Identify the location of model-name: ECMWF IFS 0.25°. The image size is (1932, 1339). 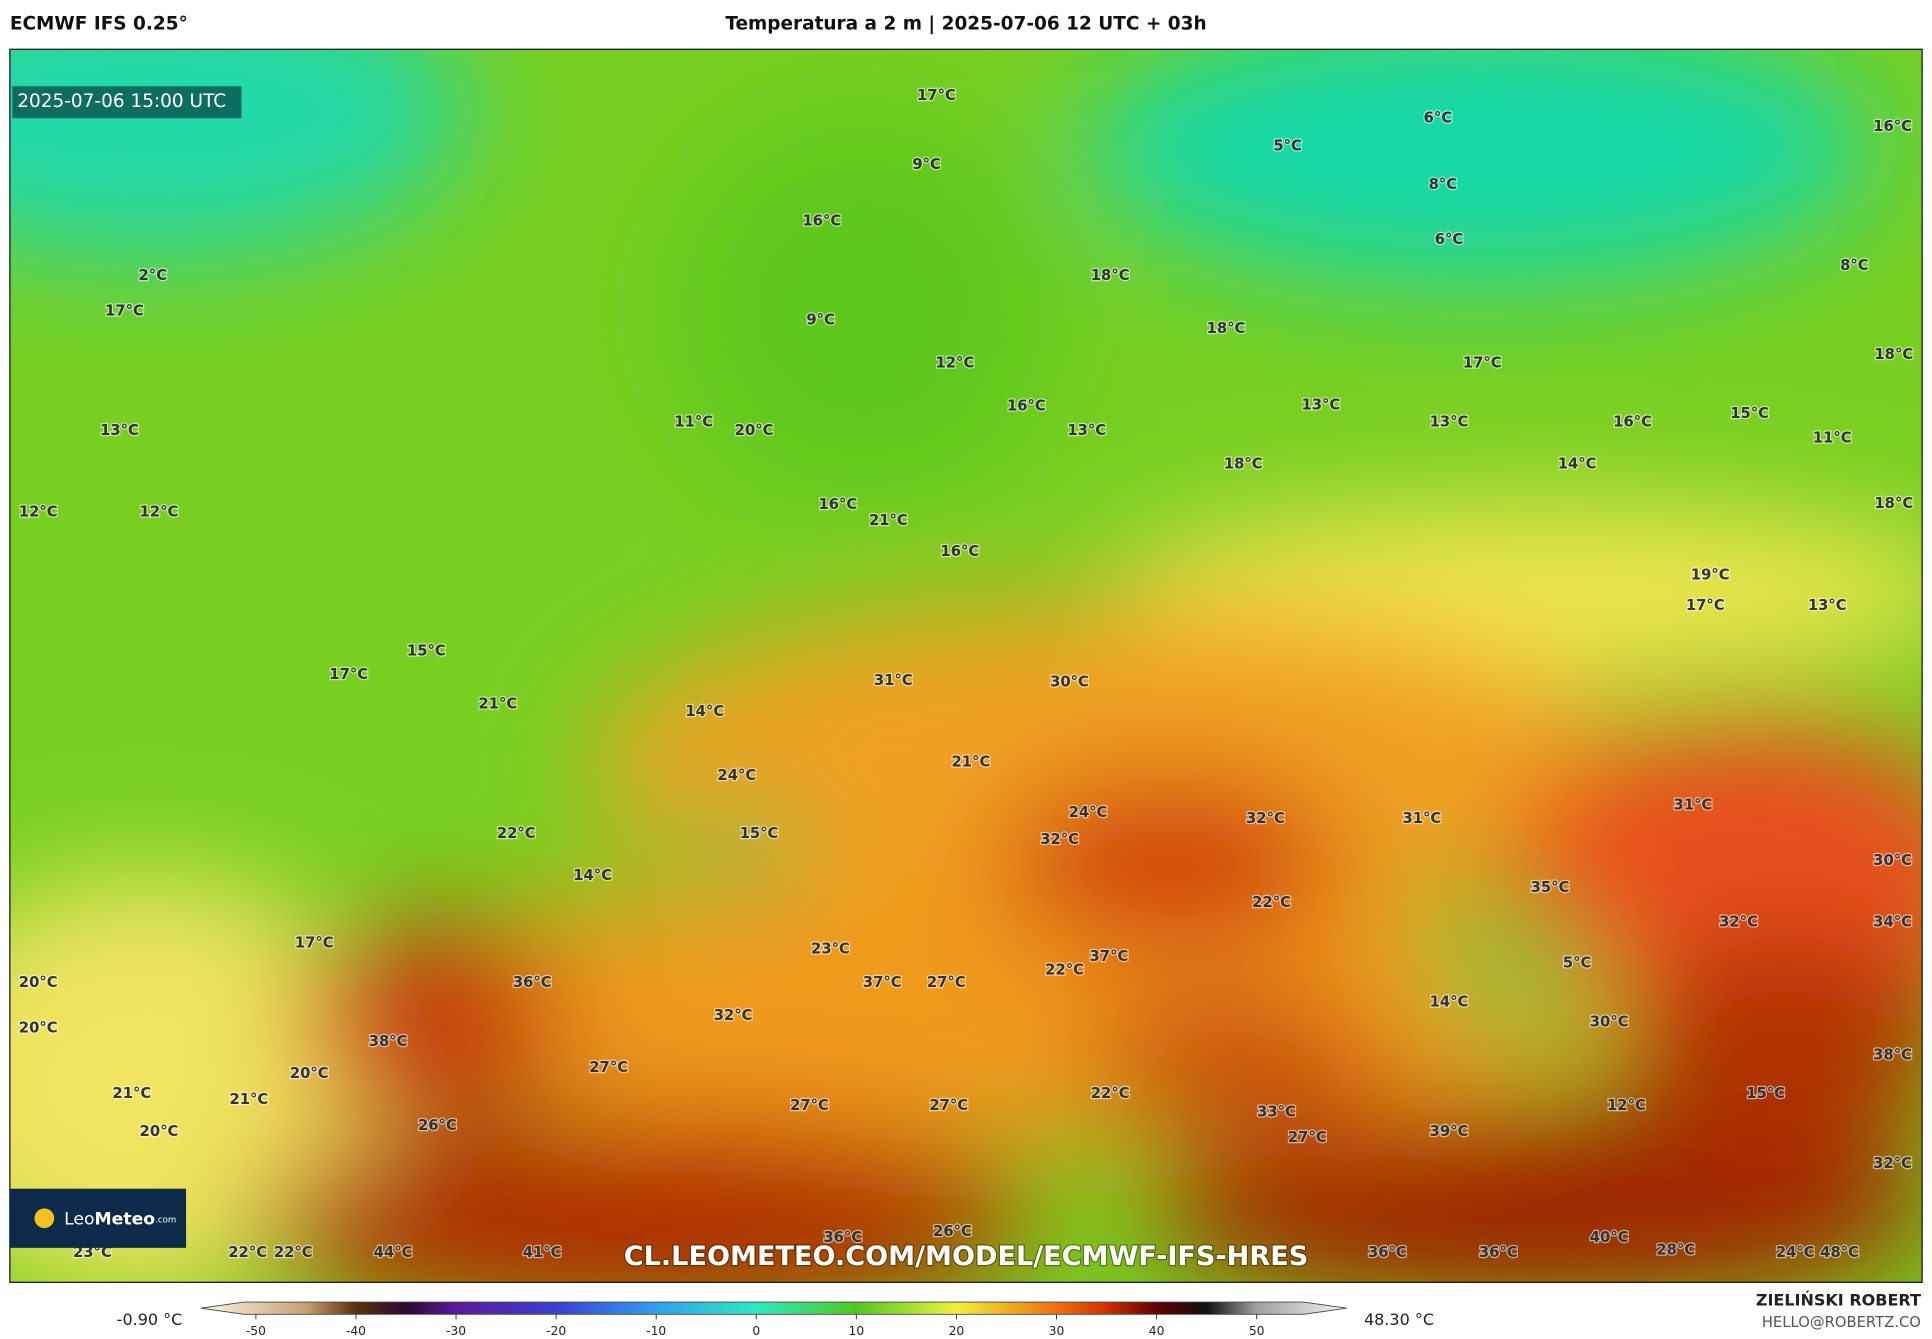
(99, 24).